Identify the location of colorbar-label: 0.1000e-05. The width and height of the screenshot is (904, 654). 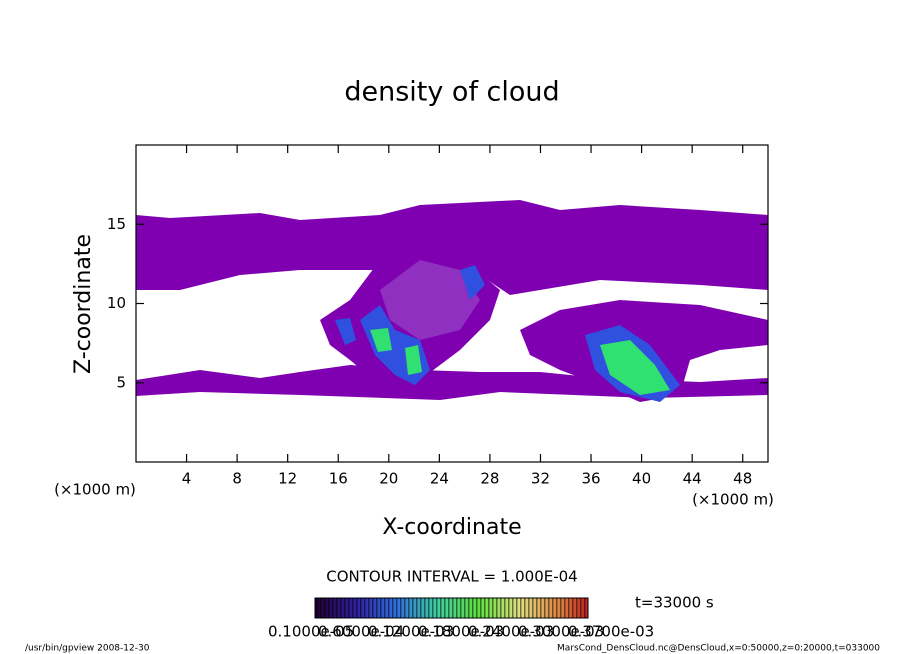
(311, 632).